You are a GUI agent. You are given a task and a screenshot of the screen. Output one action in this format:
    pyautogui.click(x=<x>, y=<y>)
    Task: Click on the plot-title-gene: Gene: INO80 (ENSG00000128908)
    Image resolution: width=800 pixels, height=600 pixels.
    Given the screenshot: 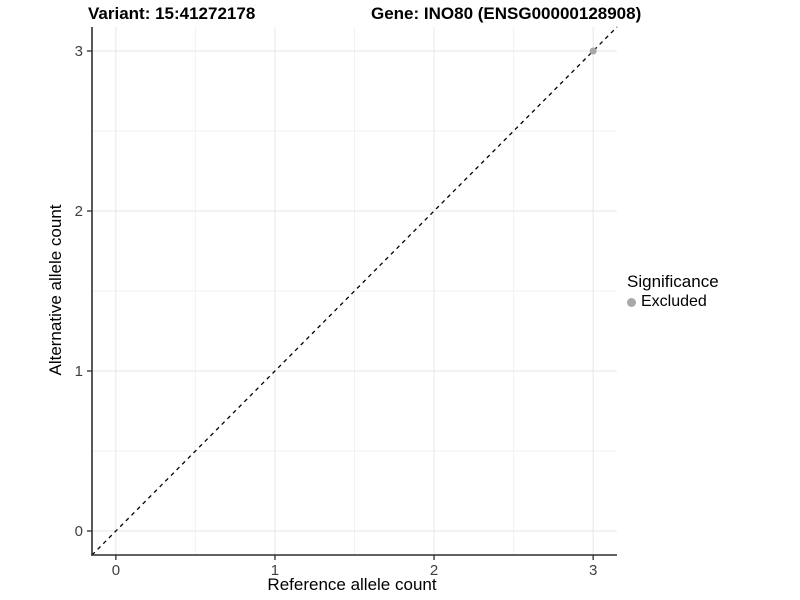 What is the action you would take?
    pyautogui.click(x=506, y=13)
    